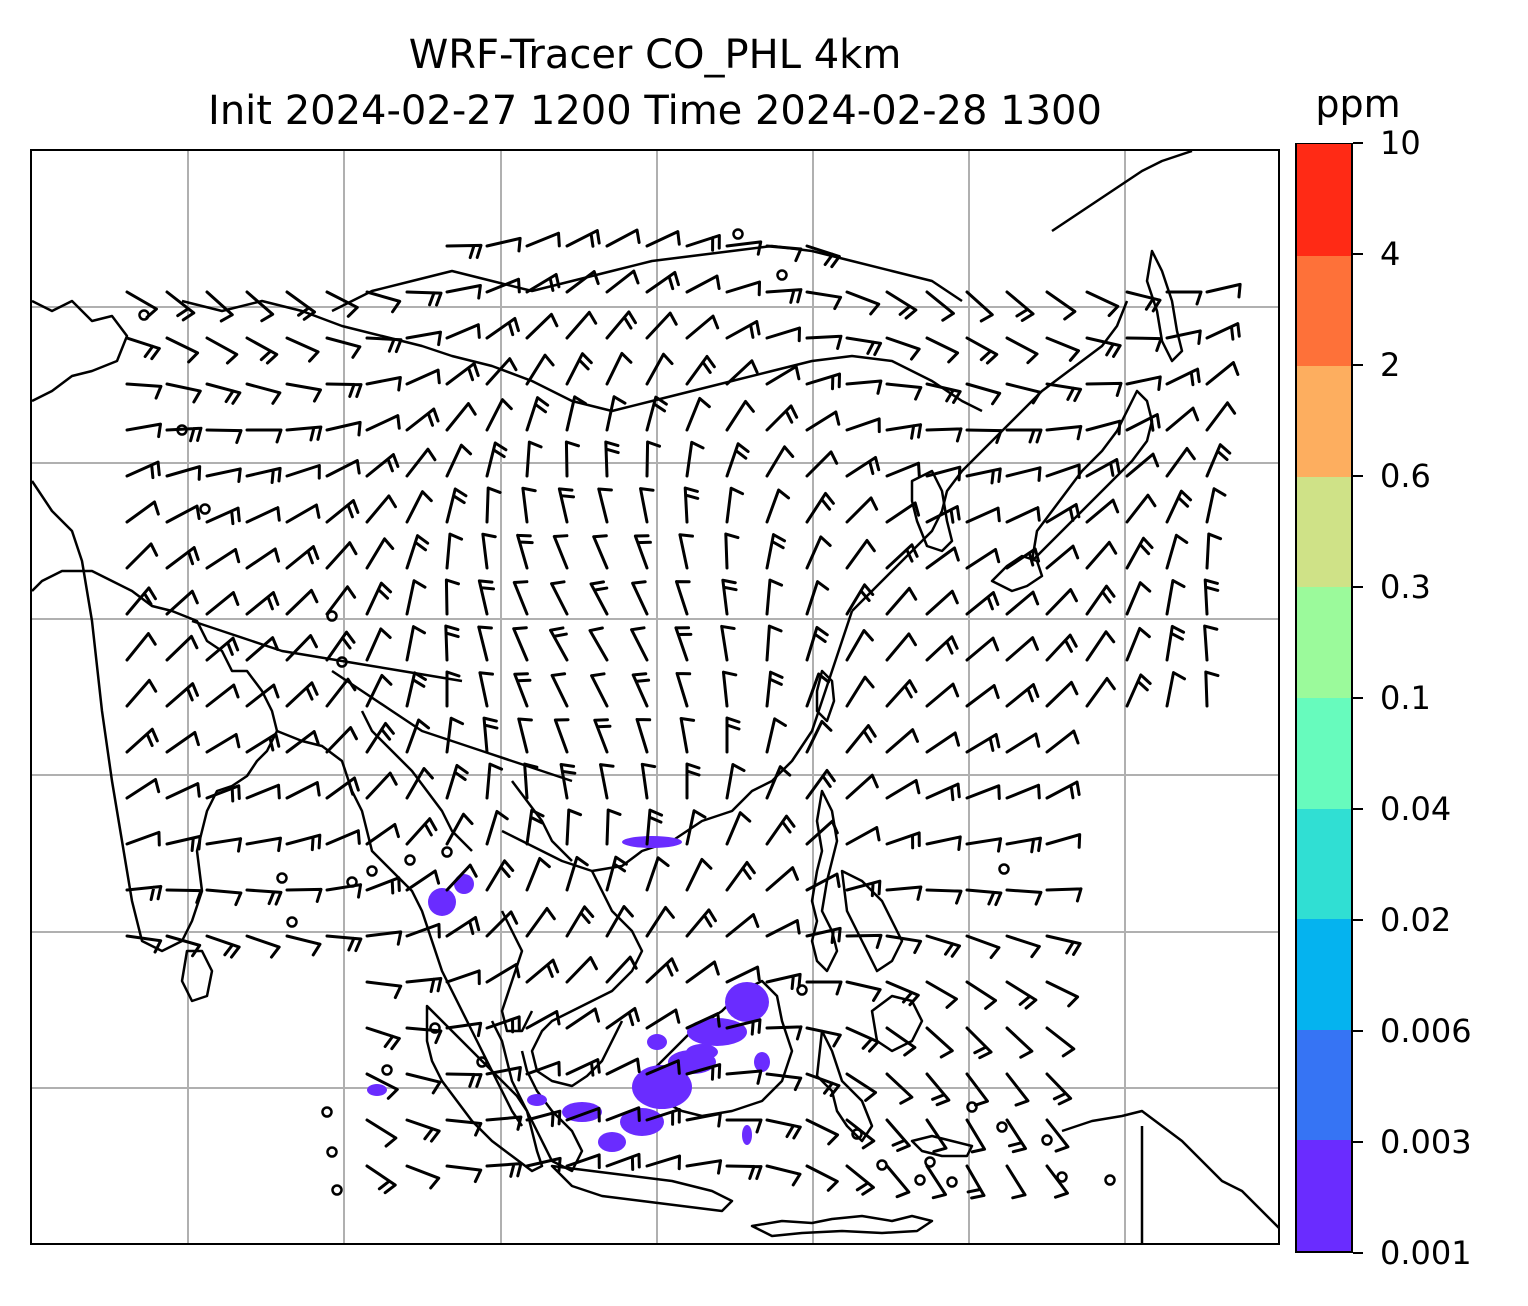  I want to click on coastline-philippines-south, so click(872, 921).